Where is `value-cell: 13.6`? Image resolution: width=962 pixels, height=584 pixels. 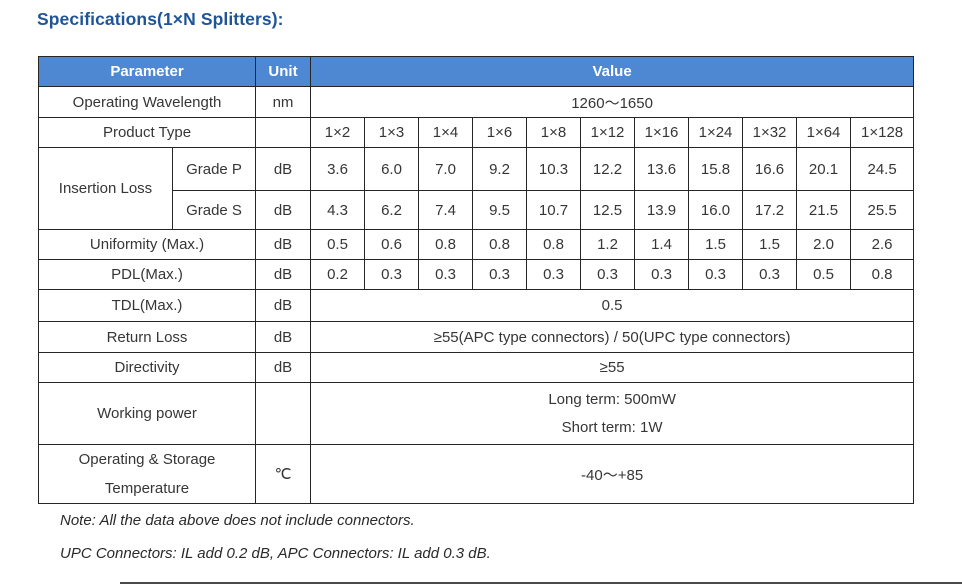
value-cell: 13.6 is located at coordinates (662, 169).